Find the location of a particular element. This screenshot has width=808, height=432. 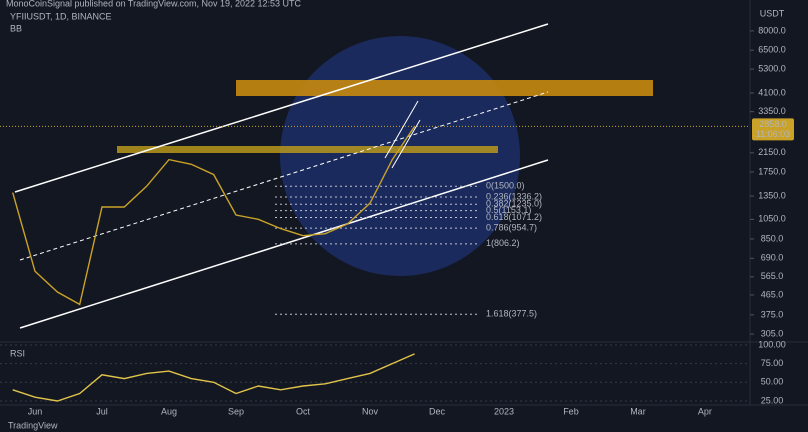

currency-label: USDT is located at coordinates (772, 13).